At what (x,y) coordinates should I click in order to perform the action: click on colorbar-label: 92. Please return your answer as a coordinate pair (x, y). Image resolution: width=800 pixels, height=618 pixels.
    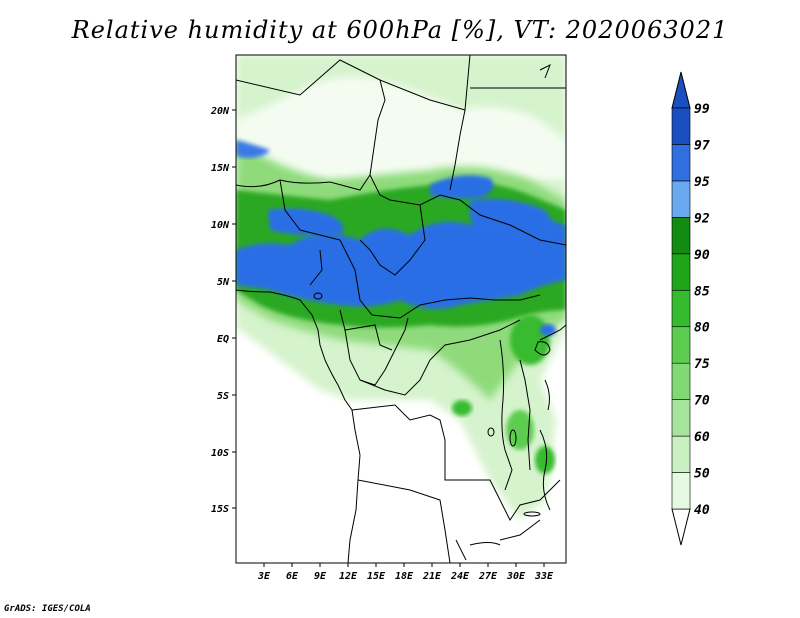
    Looking at the image, I should click on (702, 218).